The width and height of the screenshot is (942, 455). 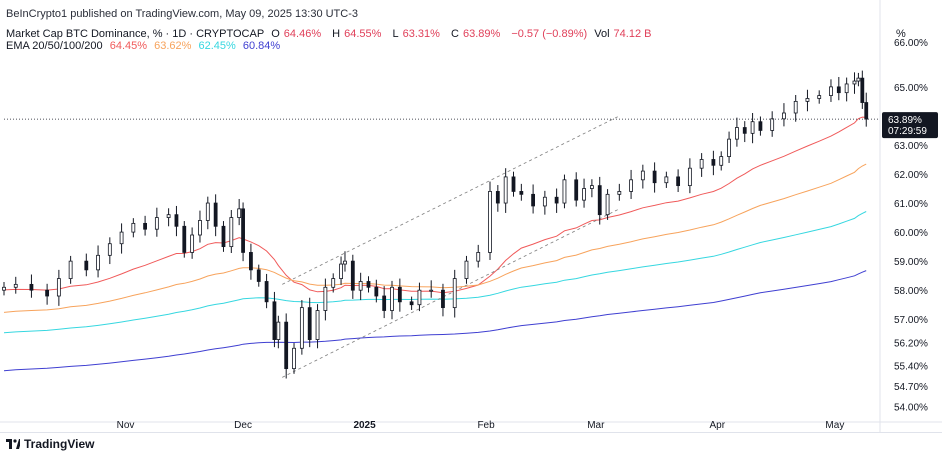 What do you see at coordinates (363, 34) in the screenshot?
I see `high-value: 64.55%` at bounding box center [363, 34].